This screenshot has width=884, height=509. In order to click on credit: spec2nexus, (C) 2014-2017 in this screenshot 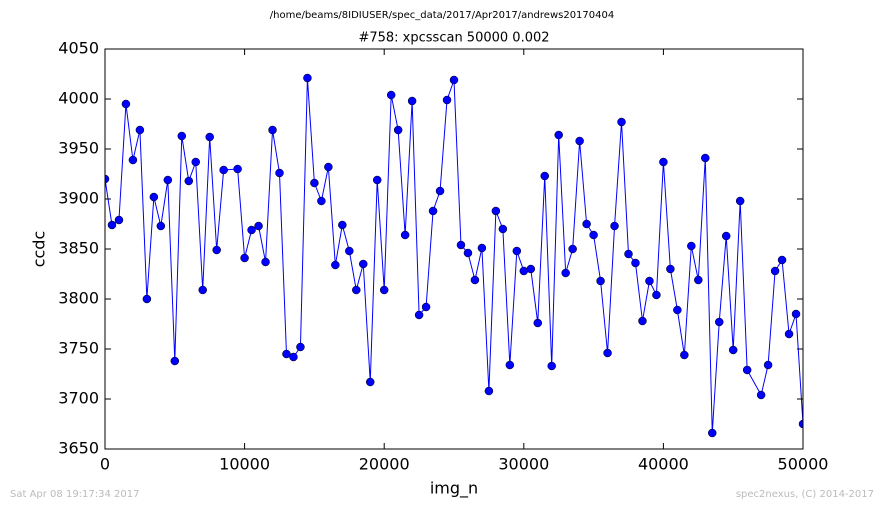, I will do `click(805, 494)`.